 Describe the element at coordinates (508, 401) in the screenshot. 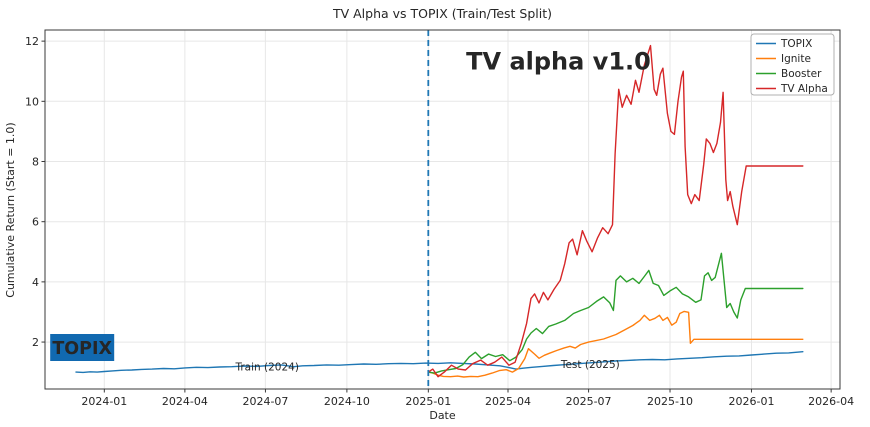

I see `x-tick-label: 2025-04` at that location.